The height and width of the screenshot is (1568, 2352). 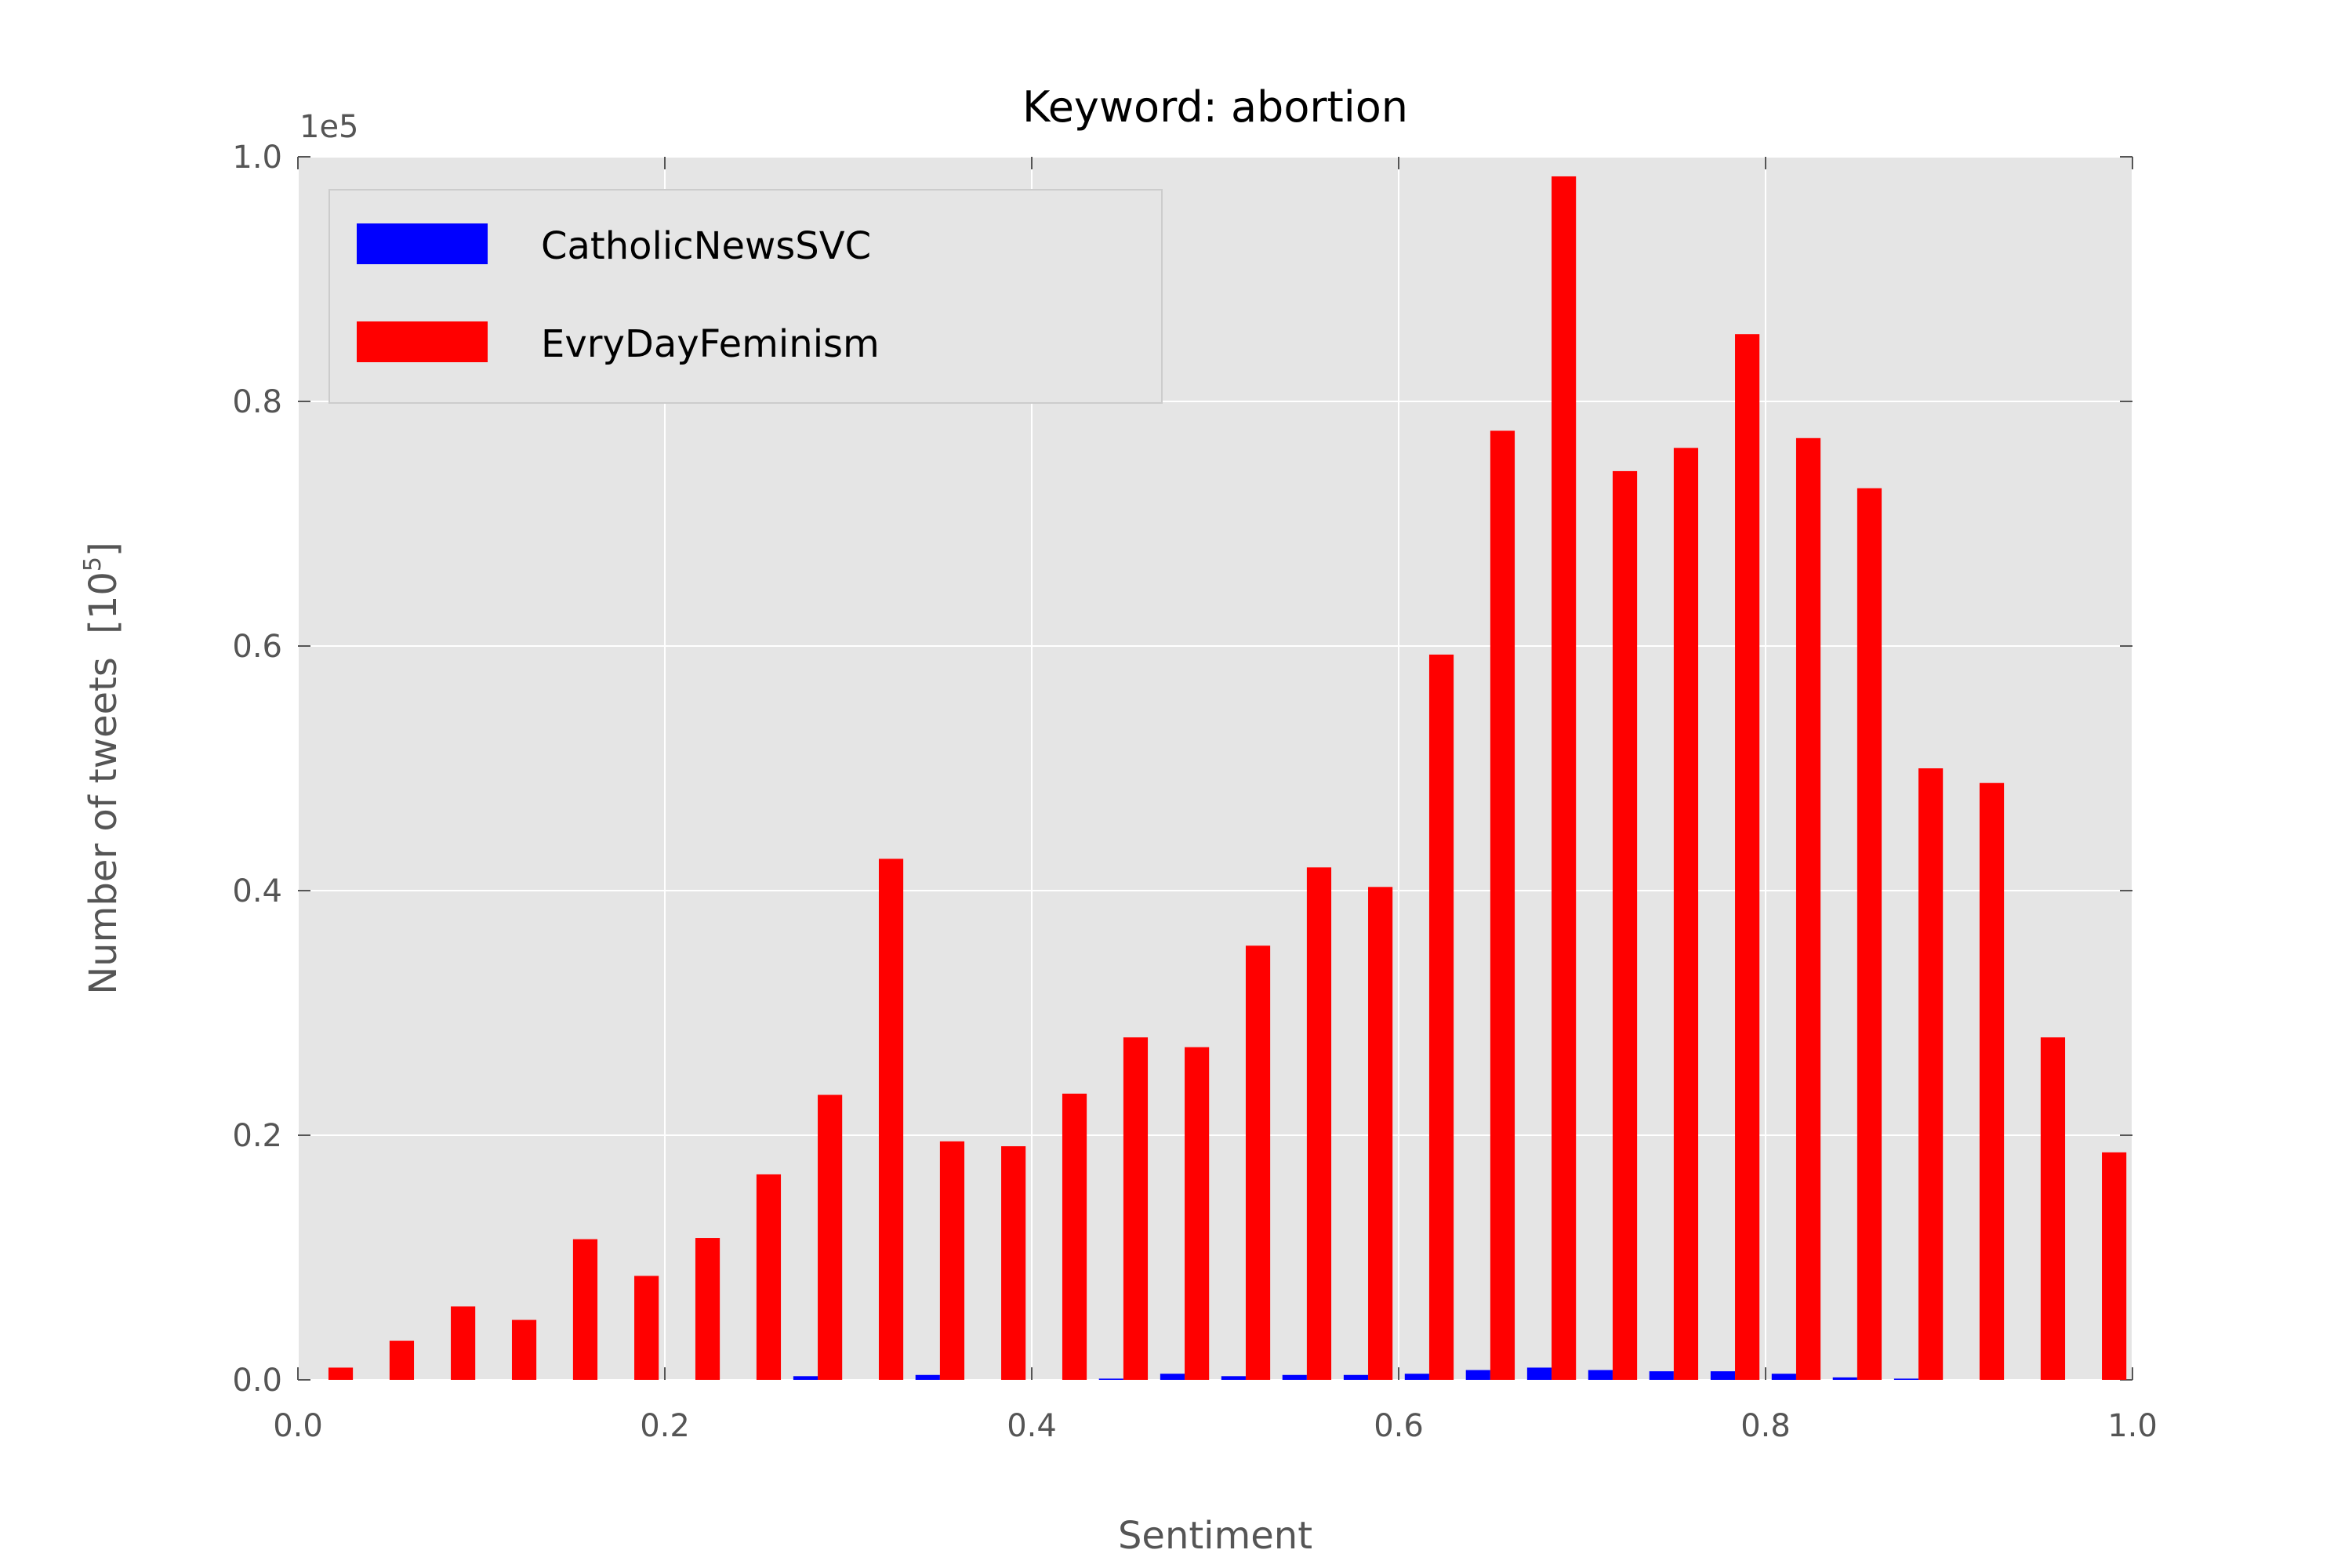 I want to click on y-tick-label: 0.8, so click(x=257, y=402).